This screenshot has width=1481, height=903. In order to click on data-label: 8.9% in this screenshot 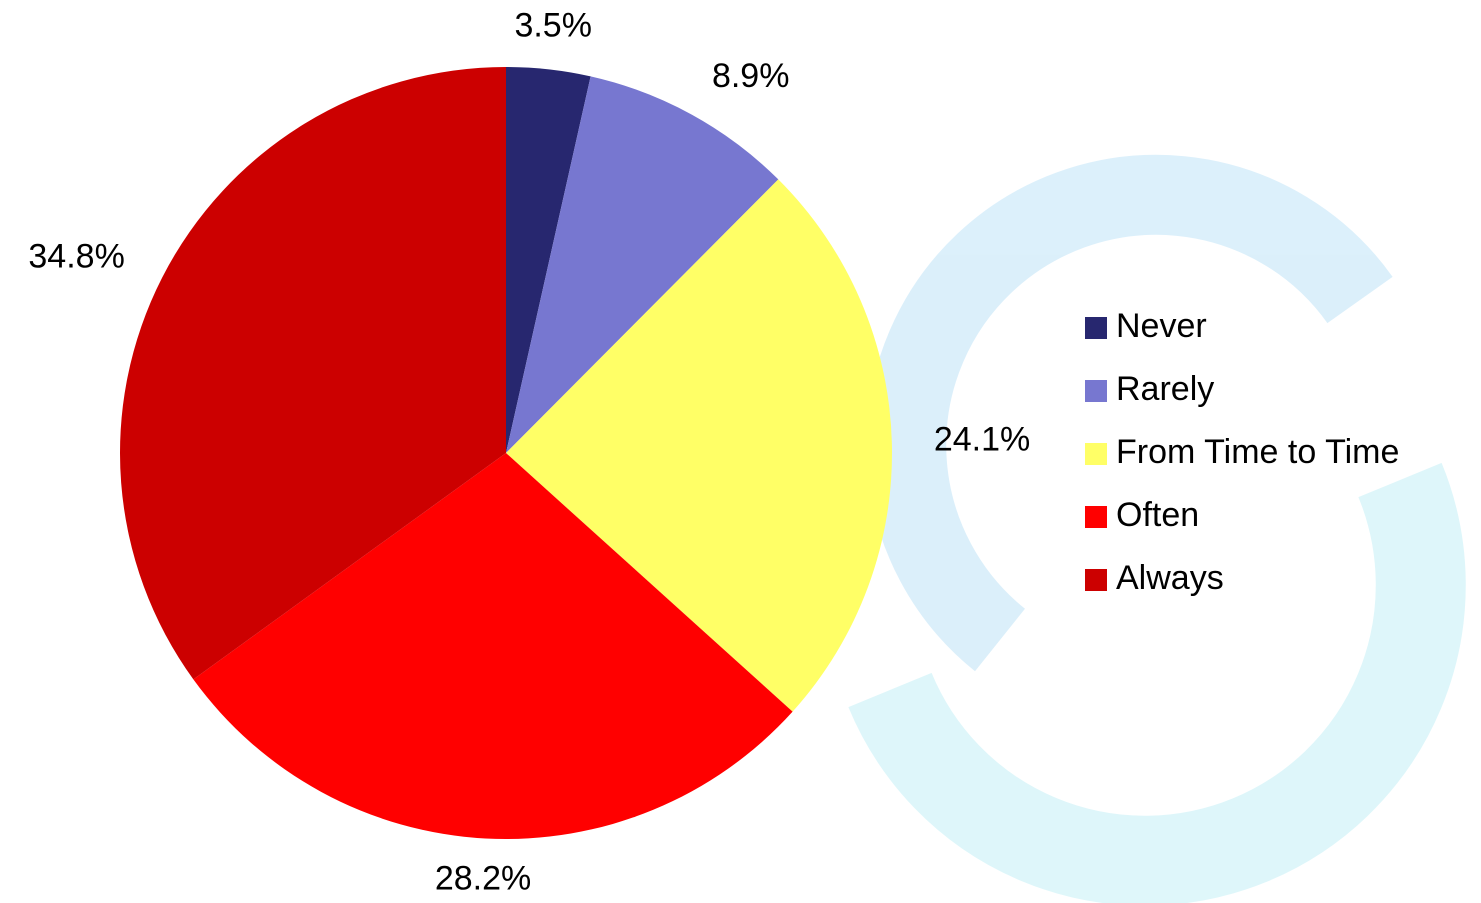, I will do `click(751, 76)`.